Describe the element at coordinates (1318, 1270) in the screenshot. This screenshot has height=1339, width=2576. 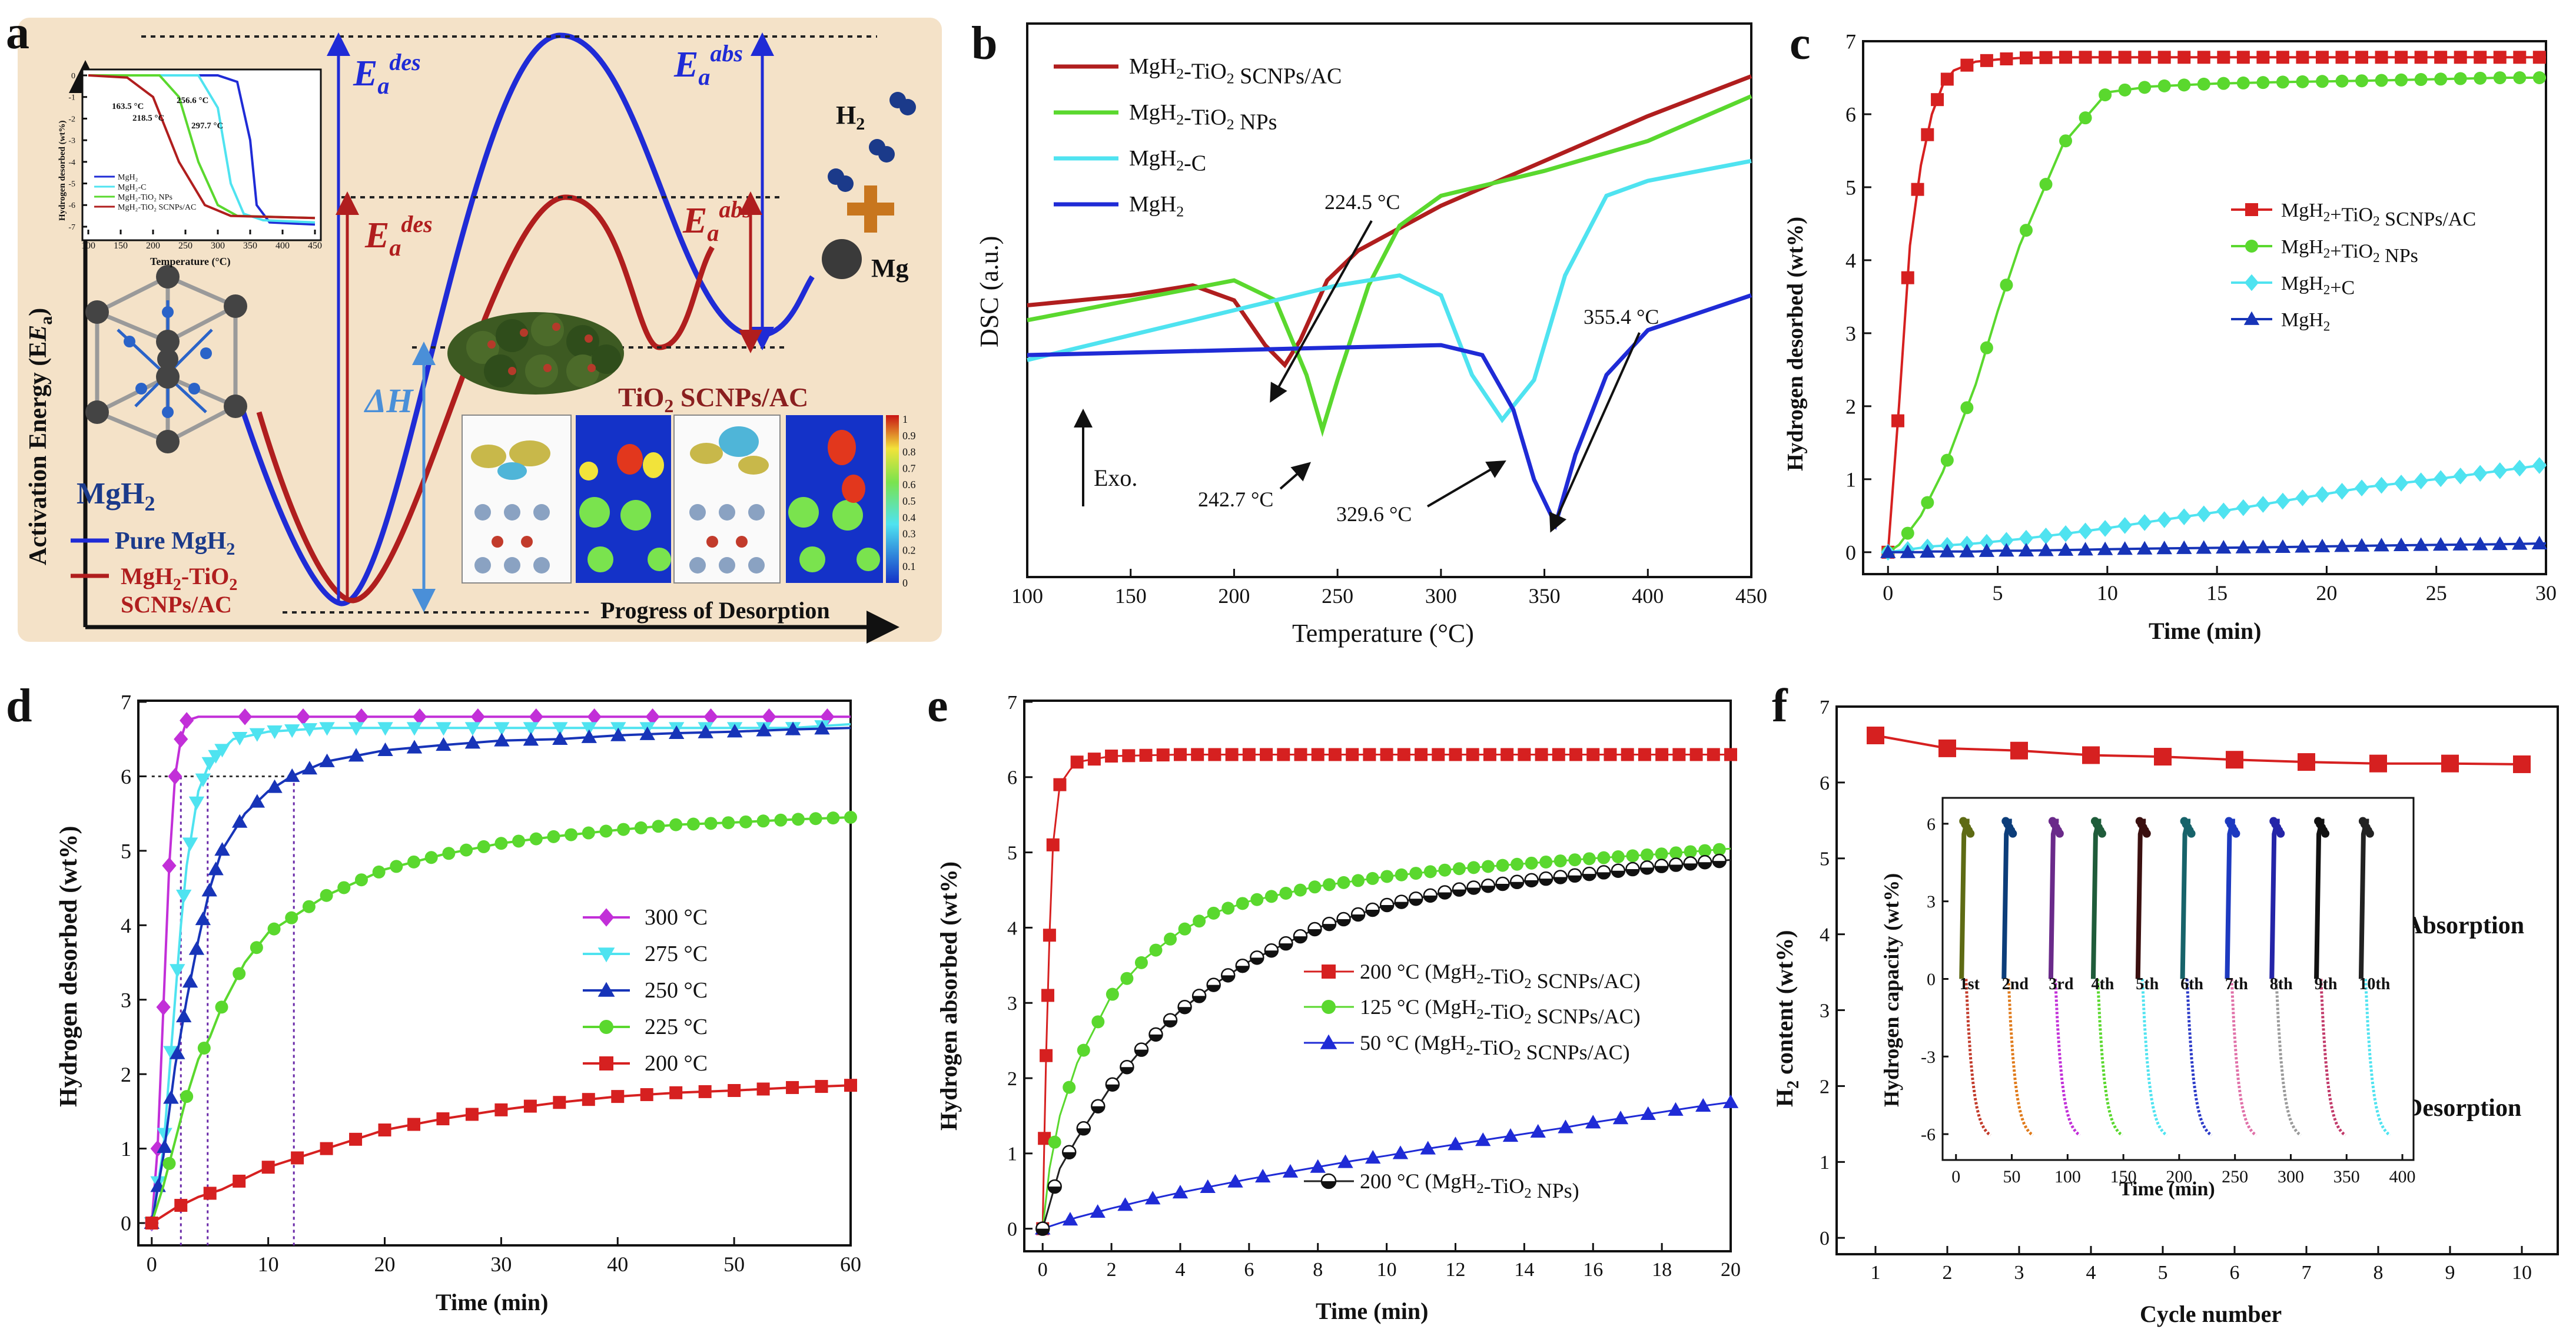
I see `x-tick-label: 8` at that location.